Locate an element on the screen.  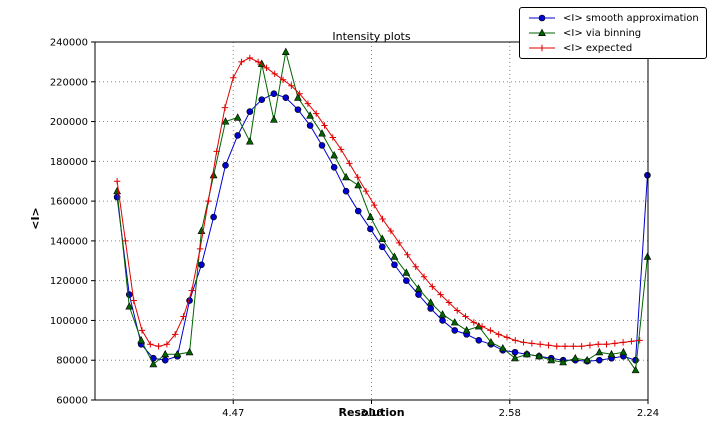
y-tick-label: 220000 is located at coordinates (69, 82).